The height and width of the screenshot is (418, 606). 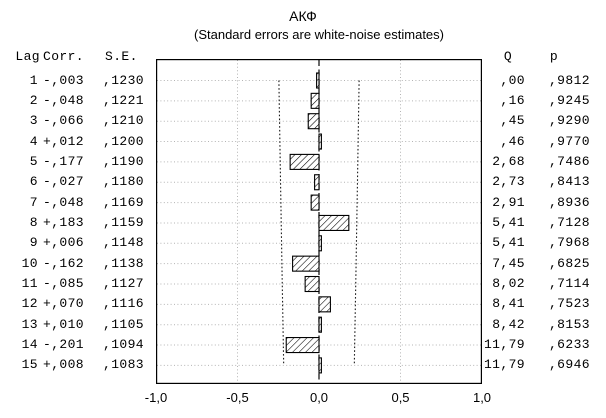 What do you see at coordinates (156, 397) in the screenshot?
I see `x-tick-label: -1,0` at bounding box center [156, 397].